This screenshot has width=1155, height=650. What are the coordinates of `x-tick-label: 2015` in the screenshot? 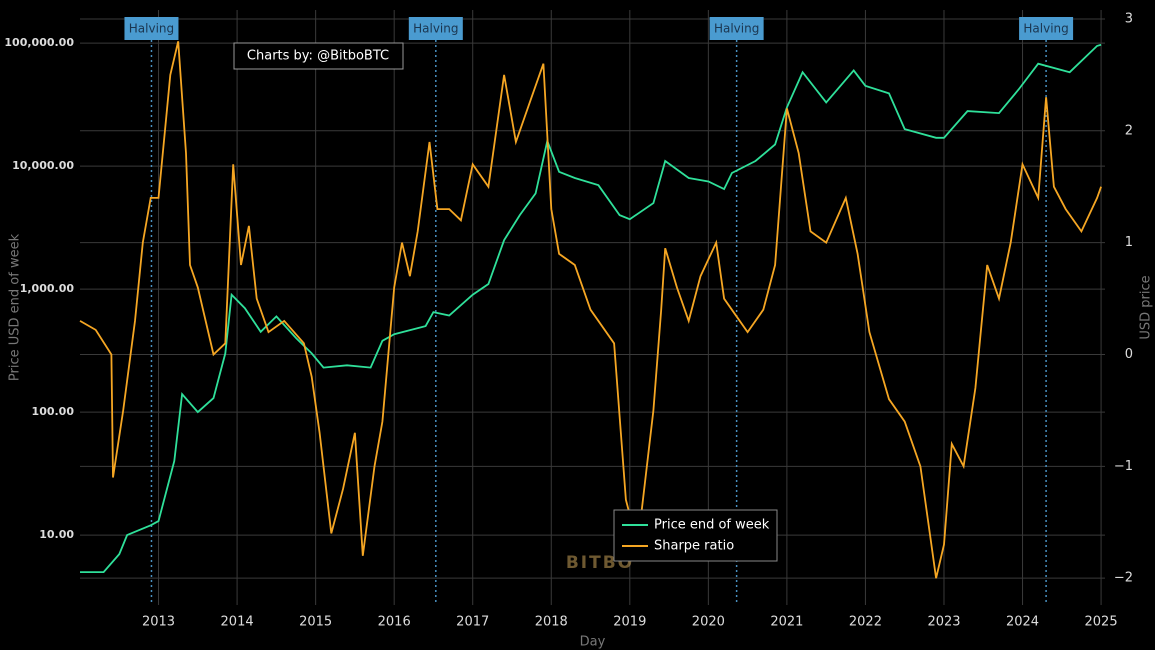 It's located at (315, 622).